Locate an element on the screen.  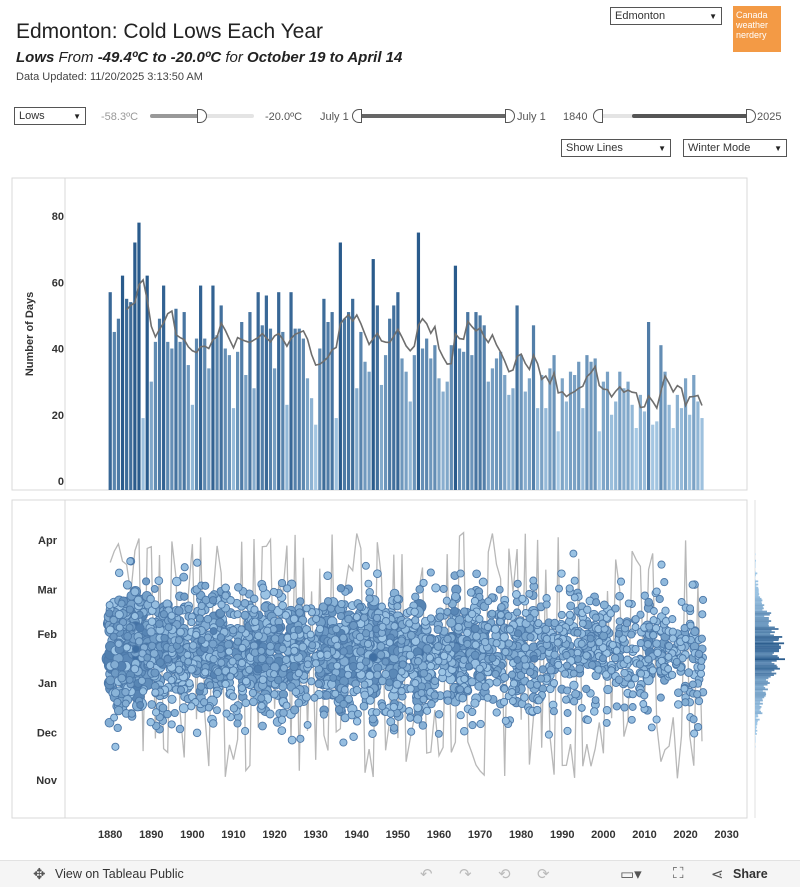
year-slider-start-handle is located at coordinates (598, 116).